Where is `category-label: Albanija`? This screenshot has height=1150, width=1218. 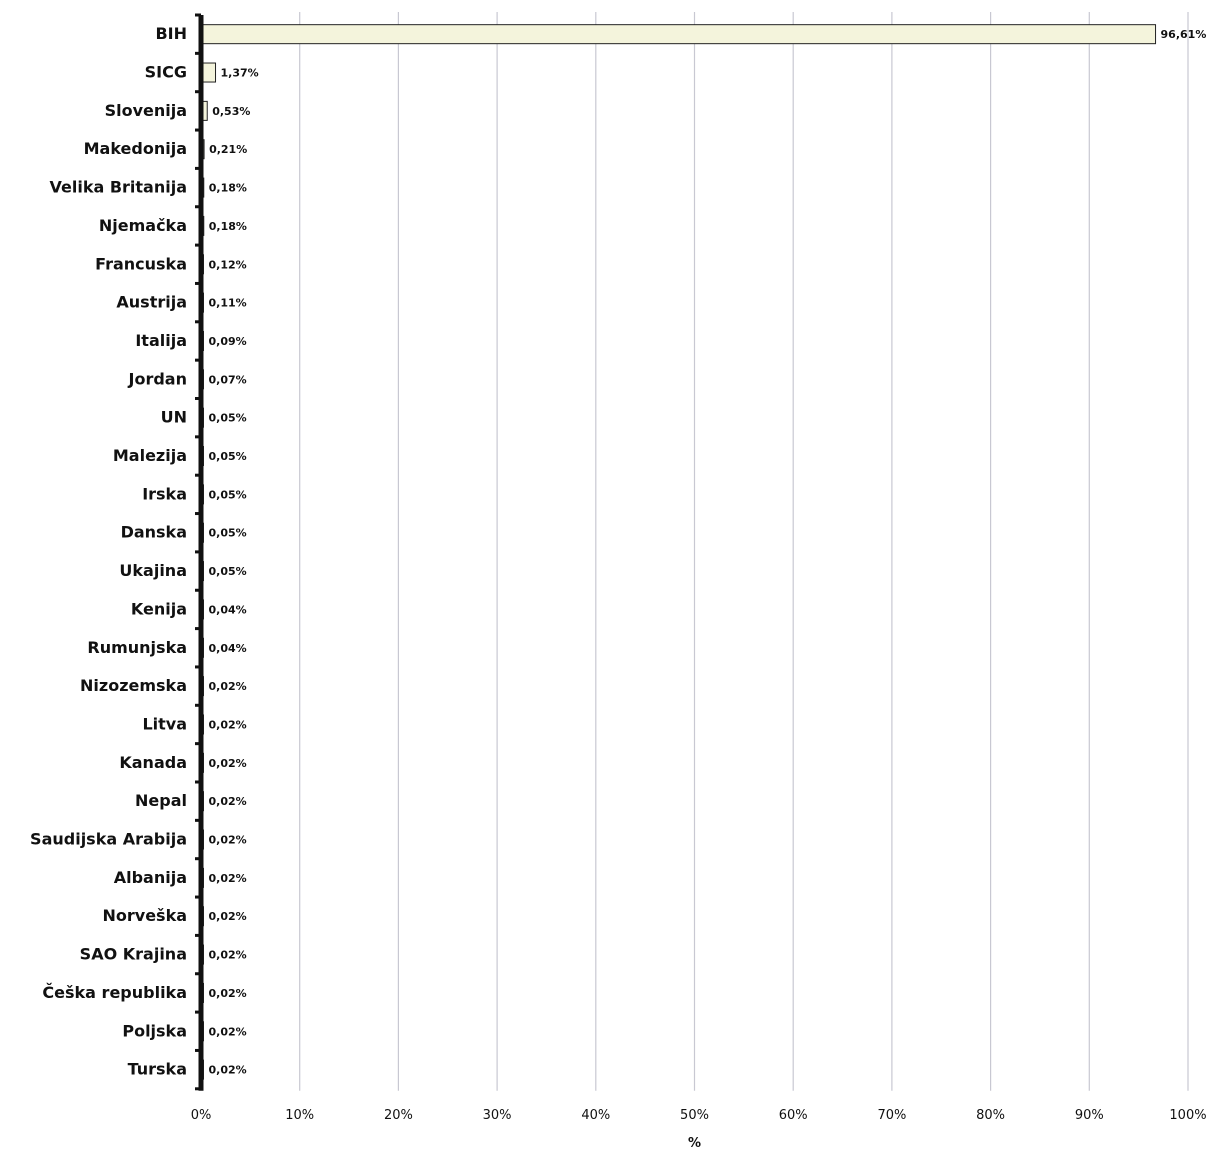 category-label: Albanija is located at coordinates (150, 877).